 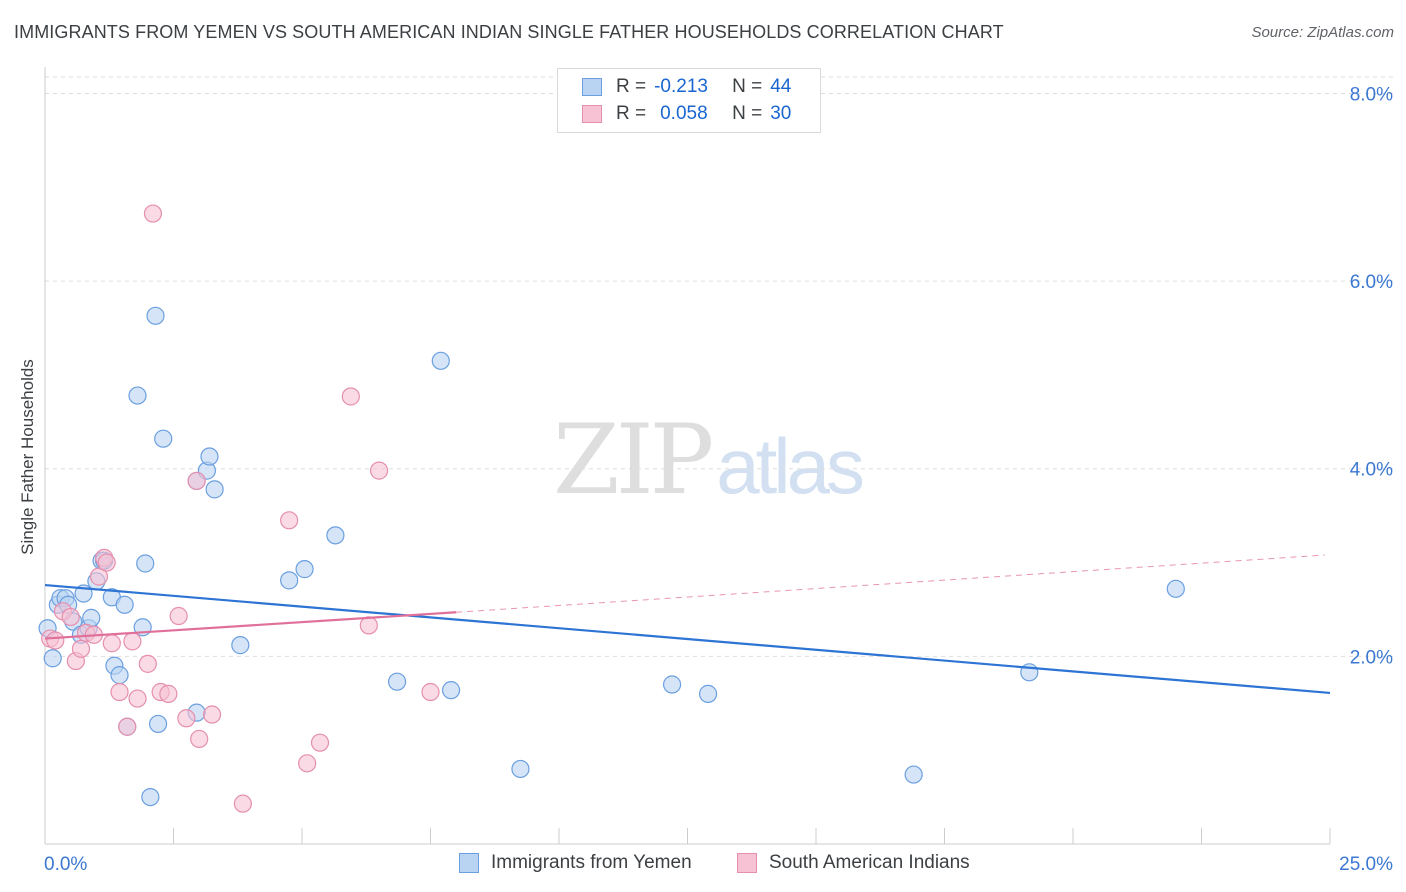 I want to click on y-axis-label: Single Father Households, so click(x=27, y=457).